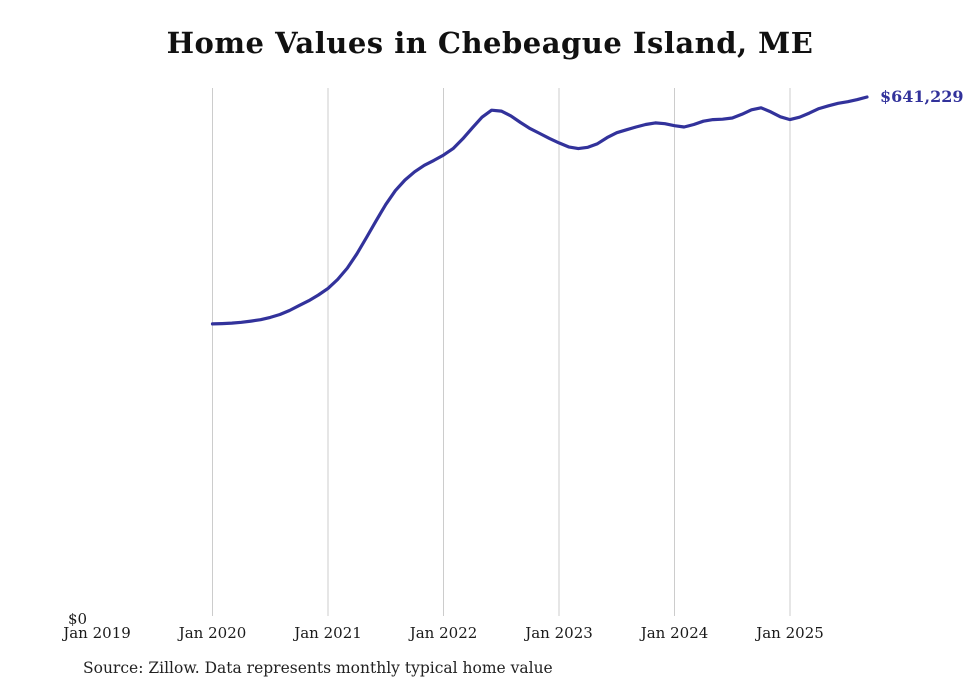  Describe the element at coordinates (790, 633) in the screenshot. I see `x-axis-label-2025: Jan 2025` at that location.